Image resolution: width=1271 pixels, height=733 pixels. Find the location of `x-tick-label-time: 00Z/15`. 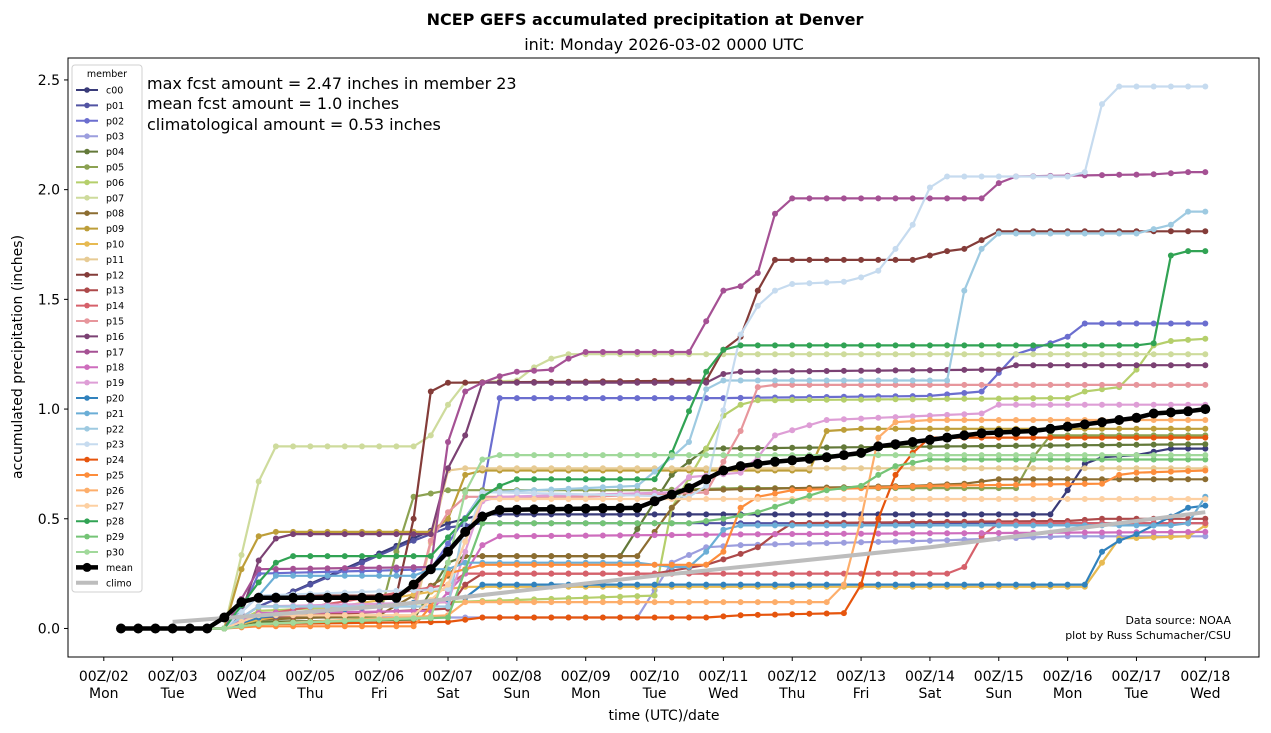

x-tick-label-time: 00Z/15 is located at coordinates (999, 677).